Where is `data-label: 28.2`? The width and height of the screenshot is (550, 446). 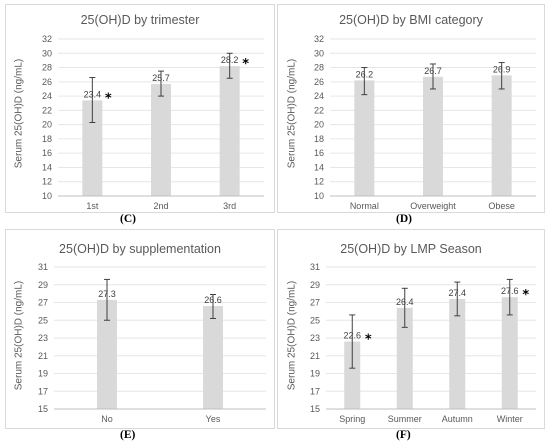 data-label: 28.2 is located at coordinates (230, 60).